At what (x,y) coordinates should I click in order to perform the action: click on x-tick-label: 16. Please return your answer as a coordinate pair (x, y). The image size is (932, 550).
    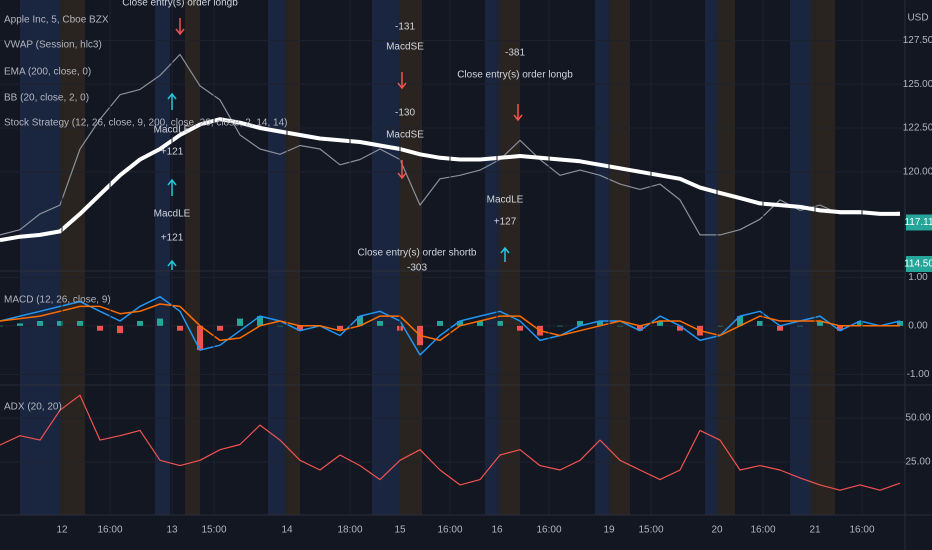
    Looking at the image, I should click on (497, 530).